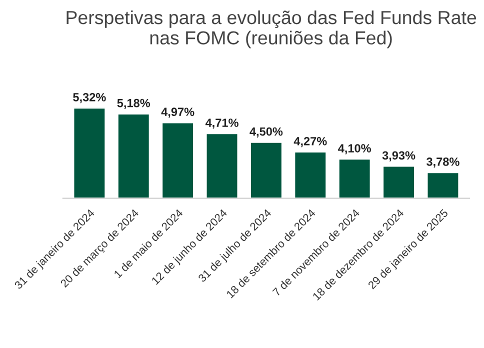  I want to click on data-label: 4,27%, so click(310, 142).